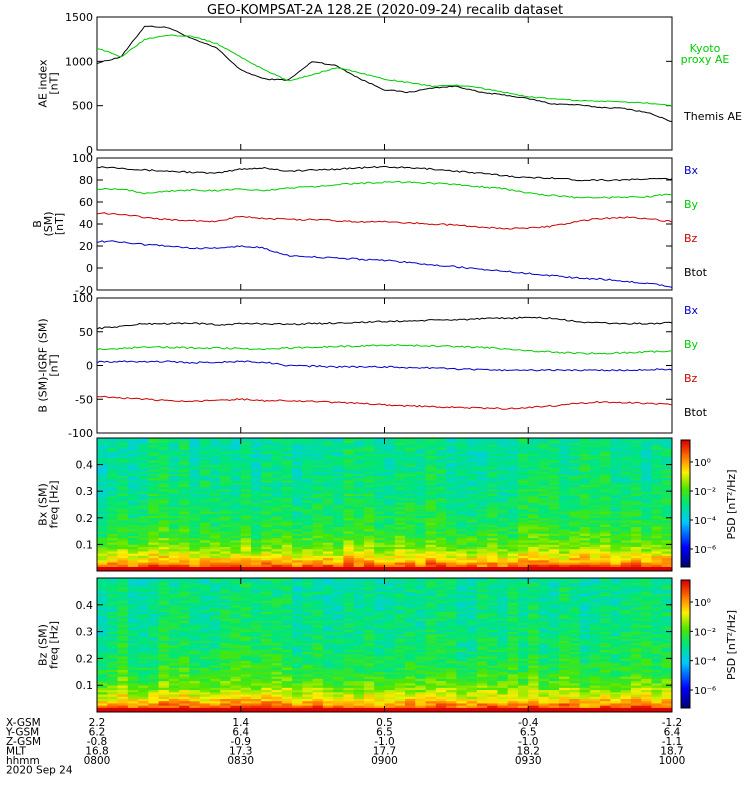 The image size is (750, 800). What do you see at coordinates (82, 106) in the screenshot?
I see `y-tick-label: 500` at bounding box center [82, 106].